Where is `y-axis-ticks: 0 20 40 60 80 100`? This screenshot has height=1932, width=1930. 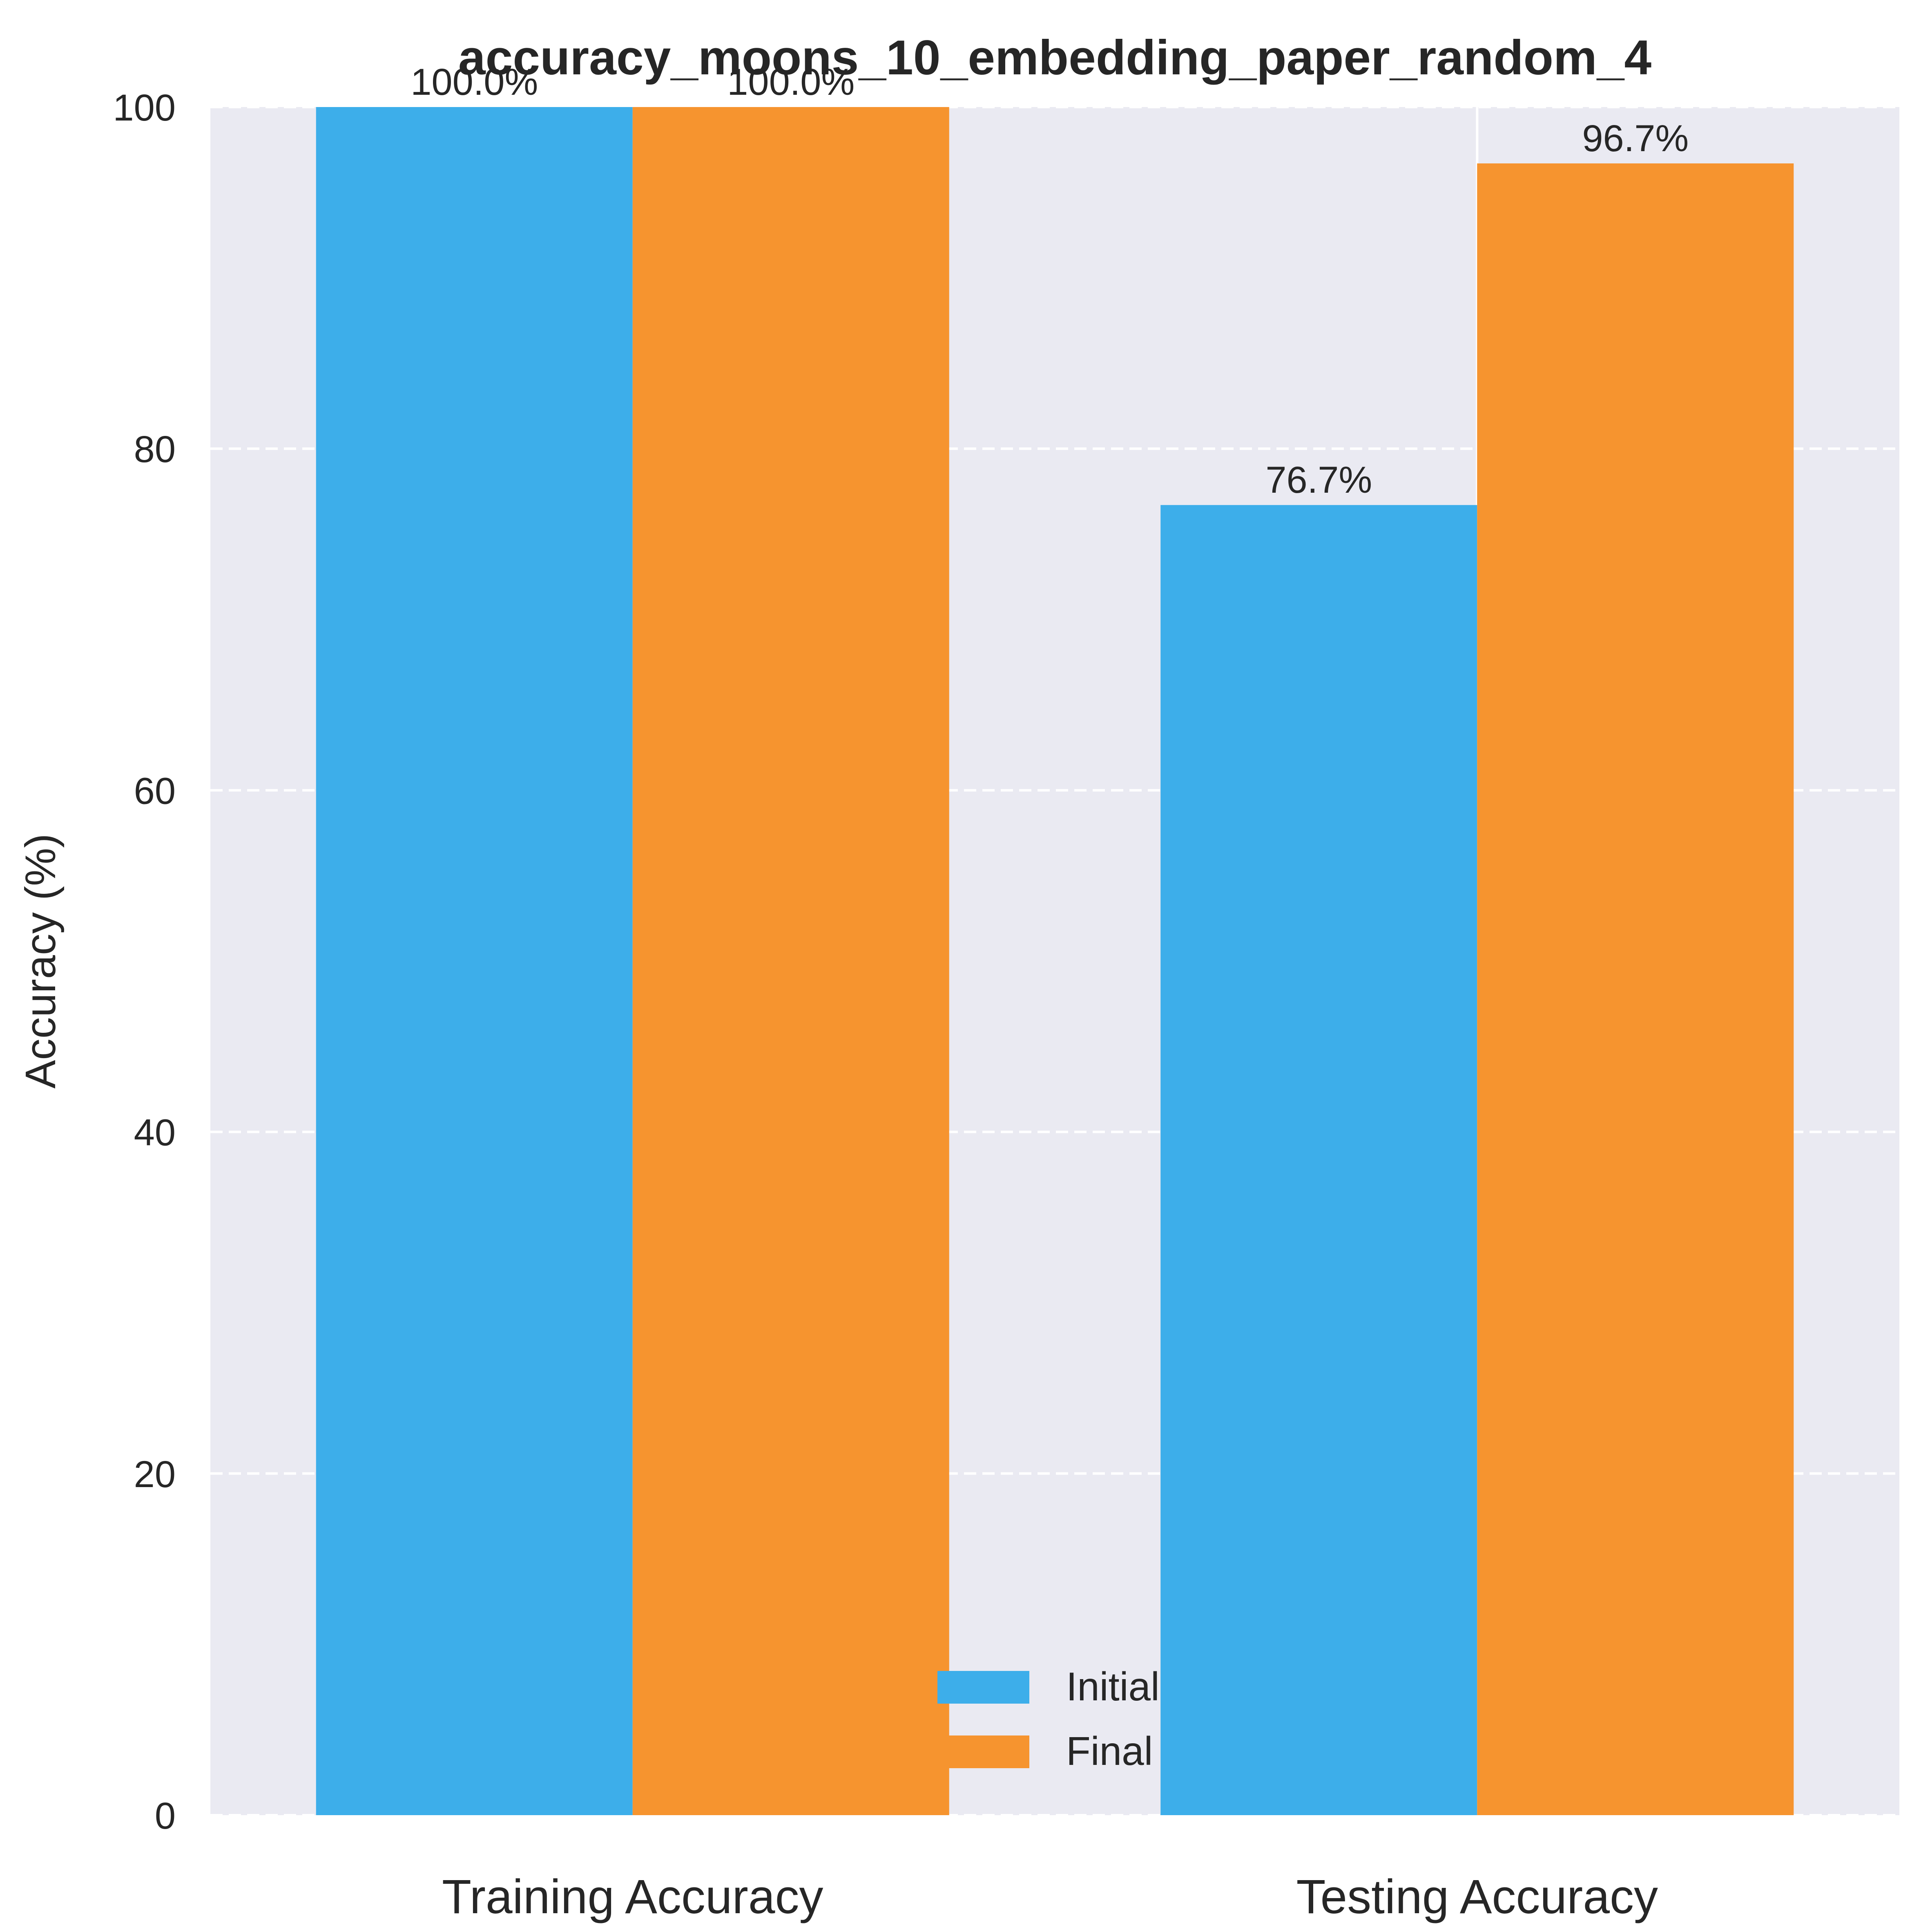
y-axis-ticks: 0 20 40 60 80 100 is located at coordinates (144, 962).